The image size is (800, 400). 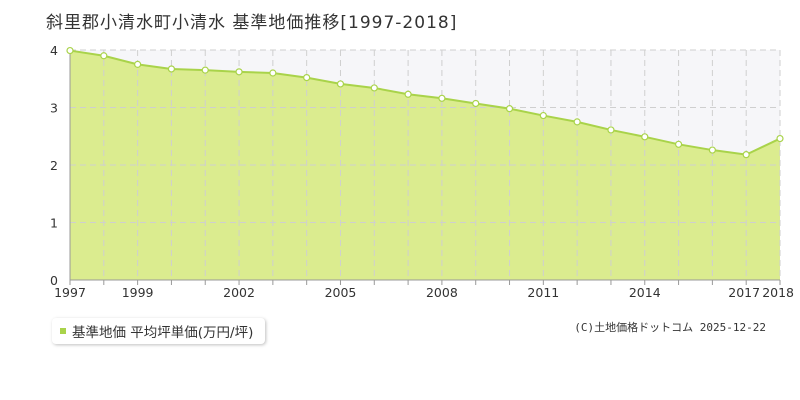 I want to click on x-tick-label: 1999, so click(x=138, y=292).